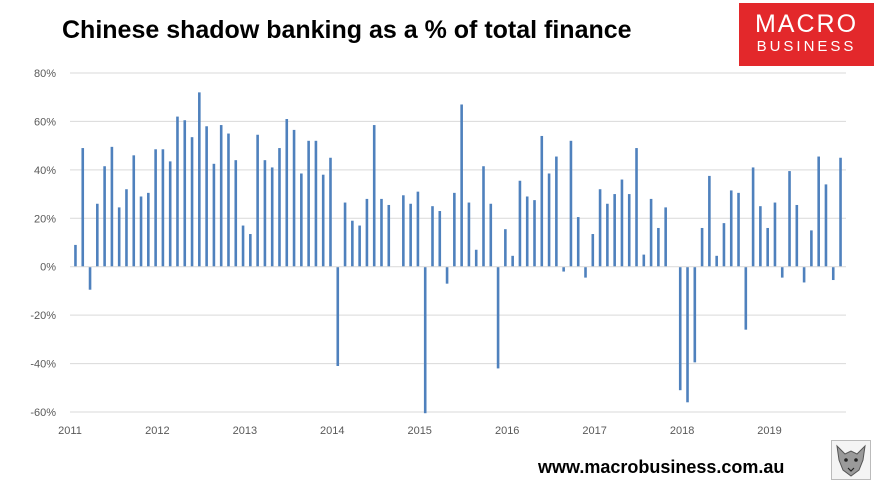  Describe the element at coordinates (43, 365) in the screenshot. I see `y-tick-label: -40%` at that location.